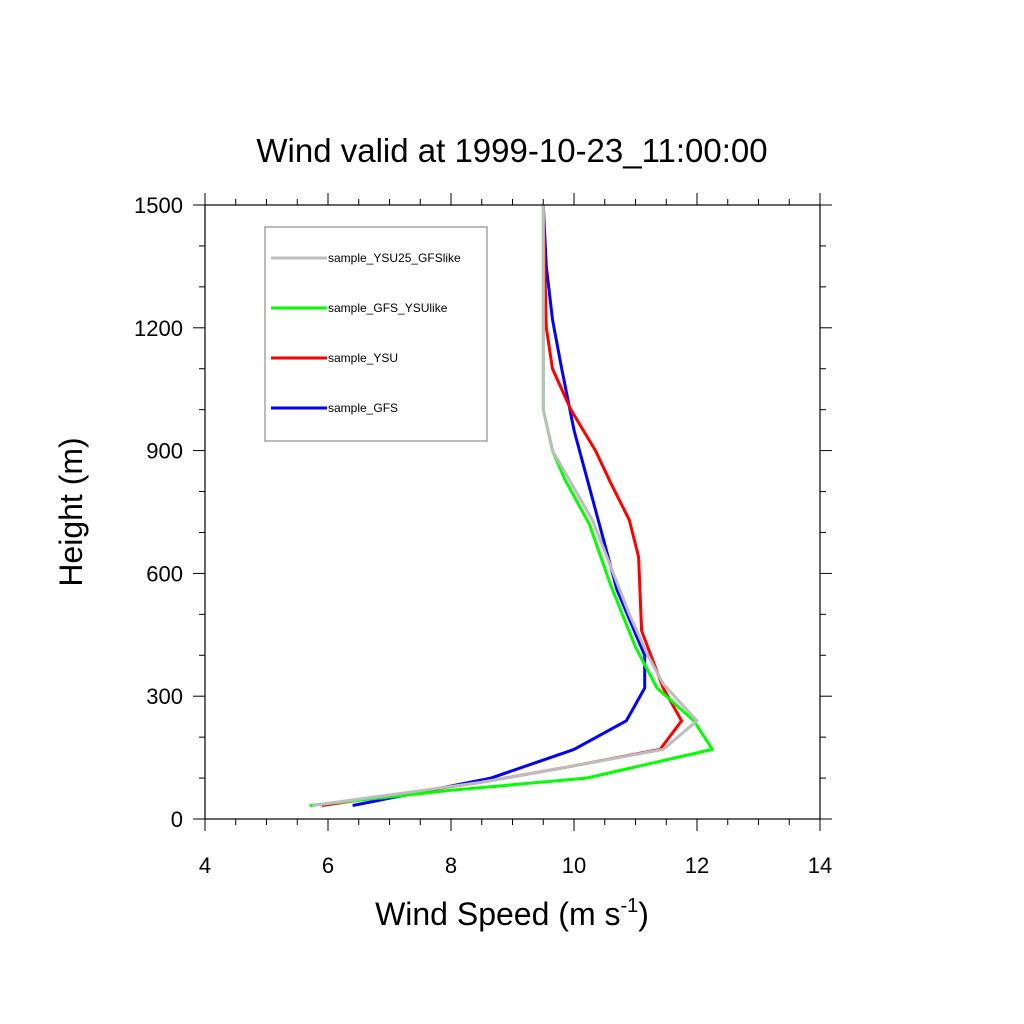 The width and height of the screenshot is (1024, 1024). What do you see at coordinates (158, 328) in the screenshot?
I see `y-tick-label: 1200` at bounding box center [158, 328].